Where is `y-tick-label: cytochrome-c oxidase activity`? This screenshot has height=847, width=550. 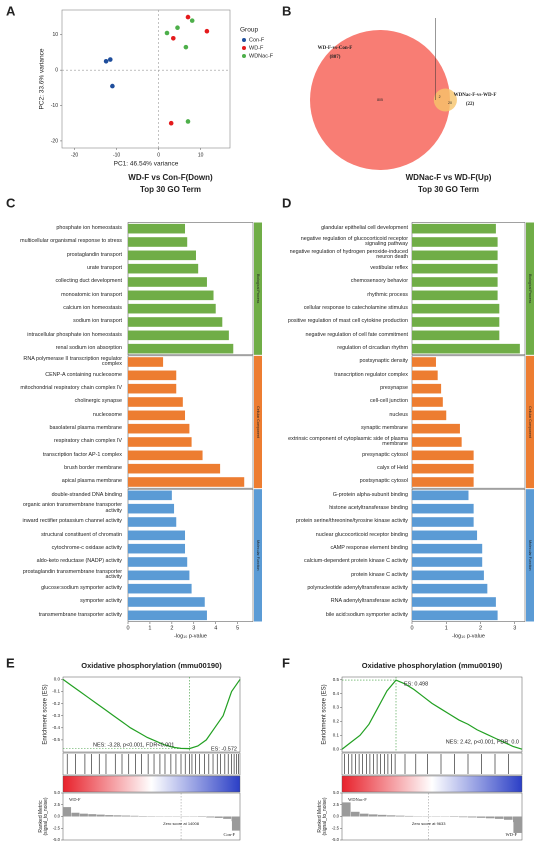
y-tick-label: cytochrome-c oxidase activity is located at coordinates (86, 547).